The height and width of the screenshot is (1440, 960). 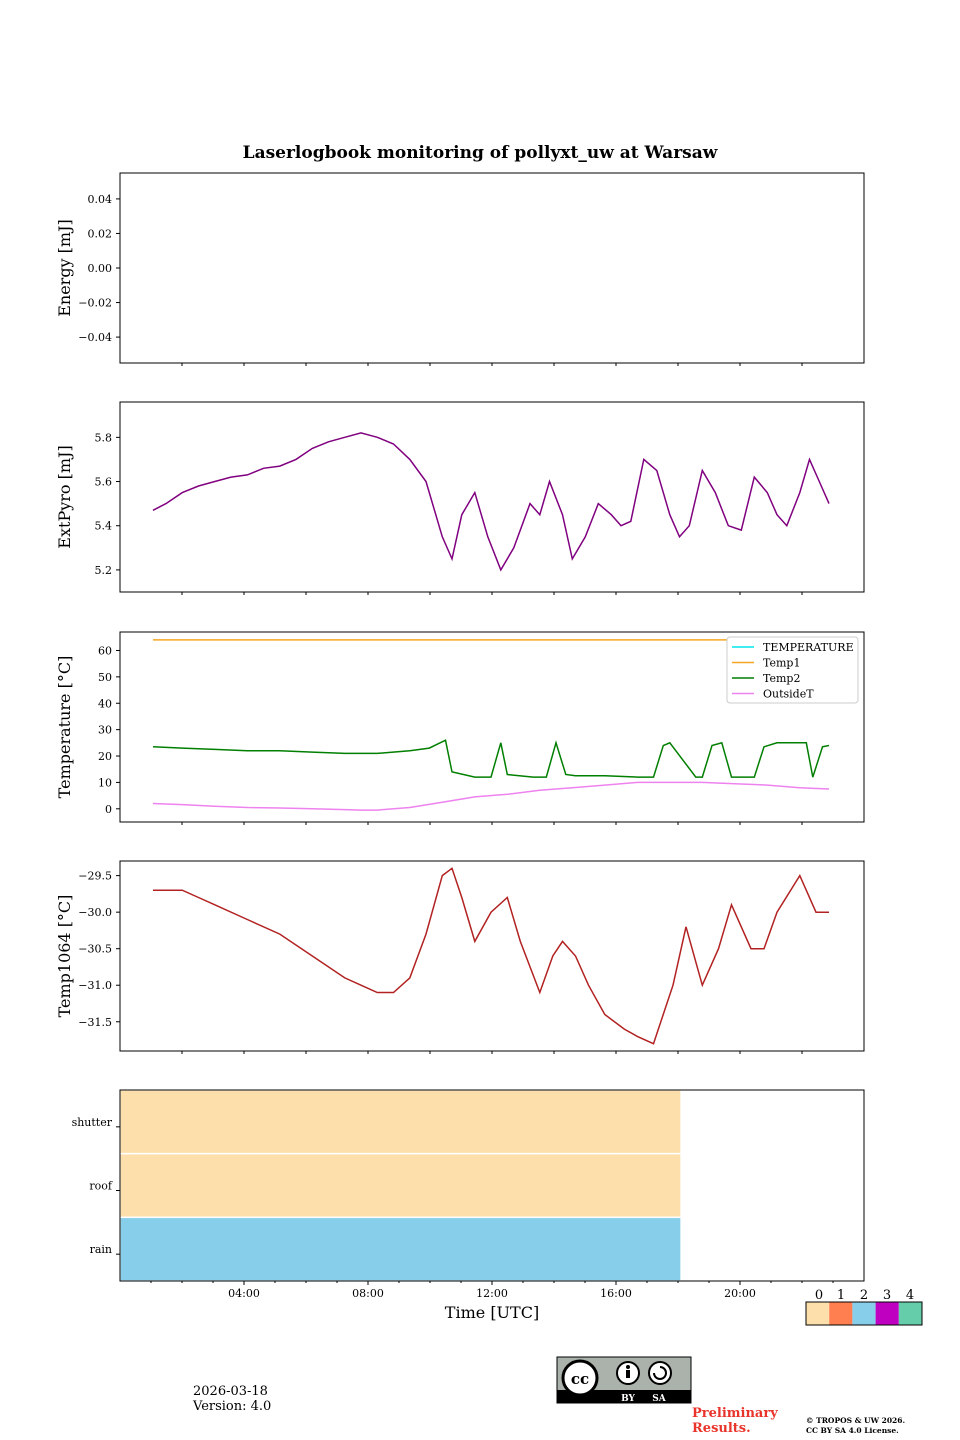 What do you see at coordinates (887, 1295) in the screenshot?
I see `colorbar-label-3: 3` at bounding box center [887, 1295].